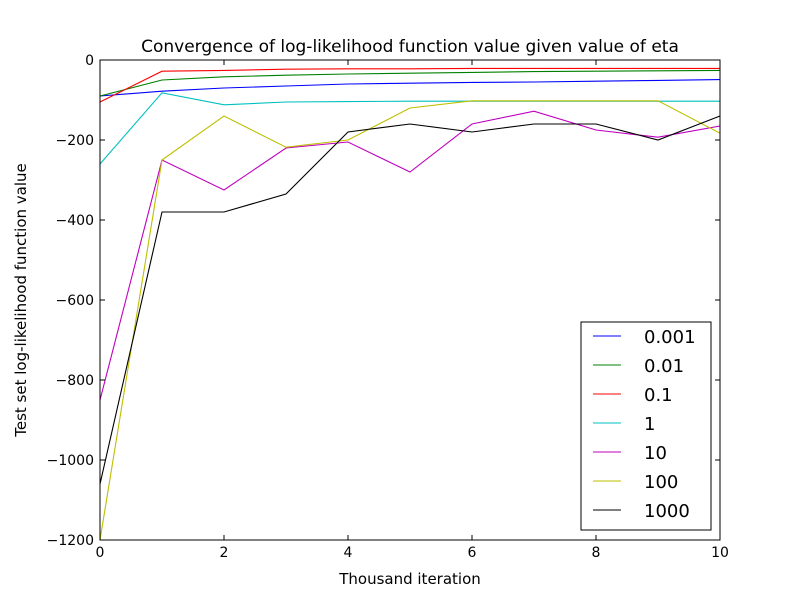 This screenshot has height=600, width=800. What do you see at coordinates (596, 553) in the screenshot?
I see `x-tick-label-4: 8` at bounding box center [596, 553].